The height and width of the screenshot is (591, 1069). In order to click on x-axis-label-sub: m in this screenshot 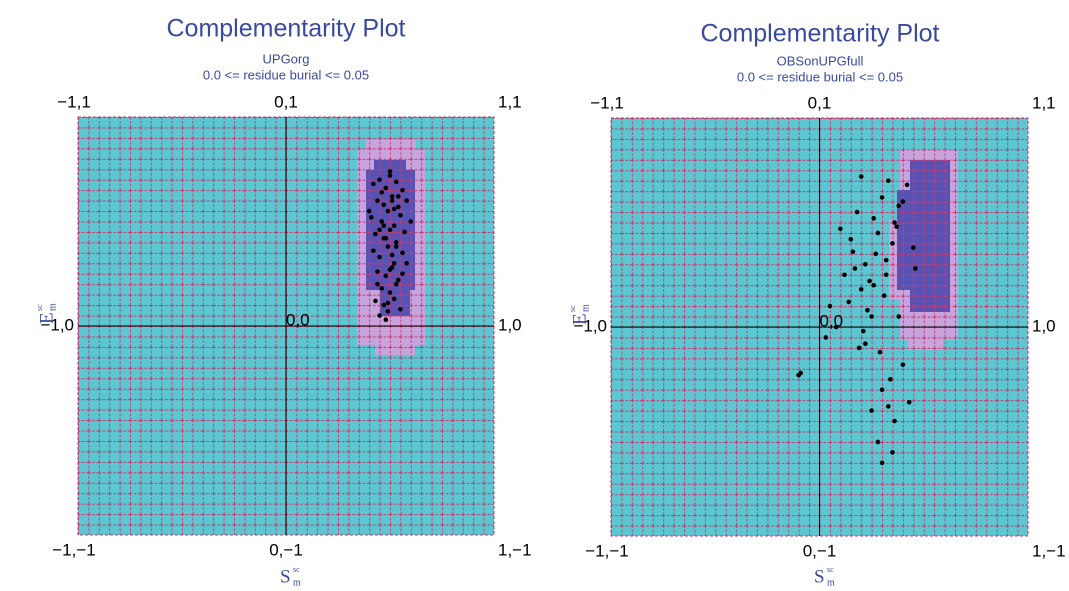, I will do `click(297, 582)`.